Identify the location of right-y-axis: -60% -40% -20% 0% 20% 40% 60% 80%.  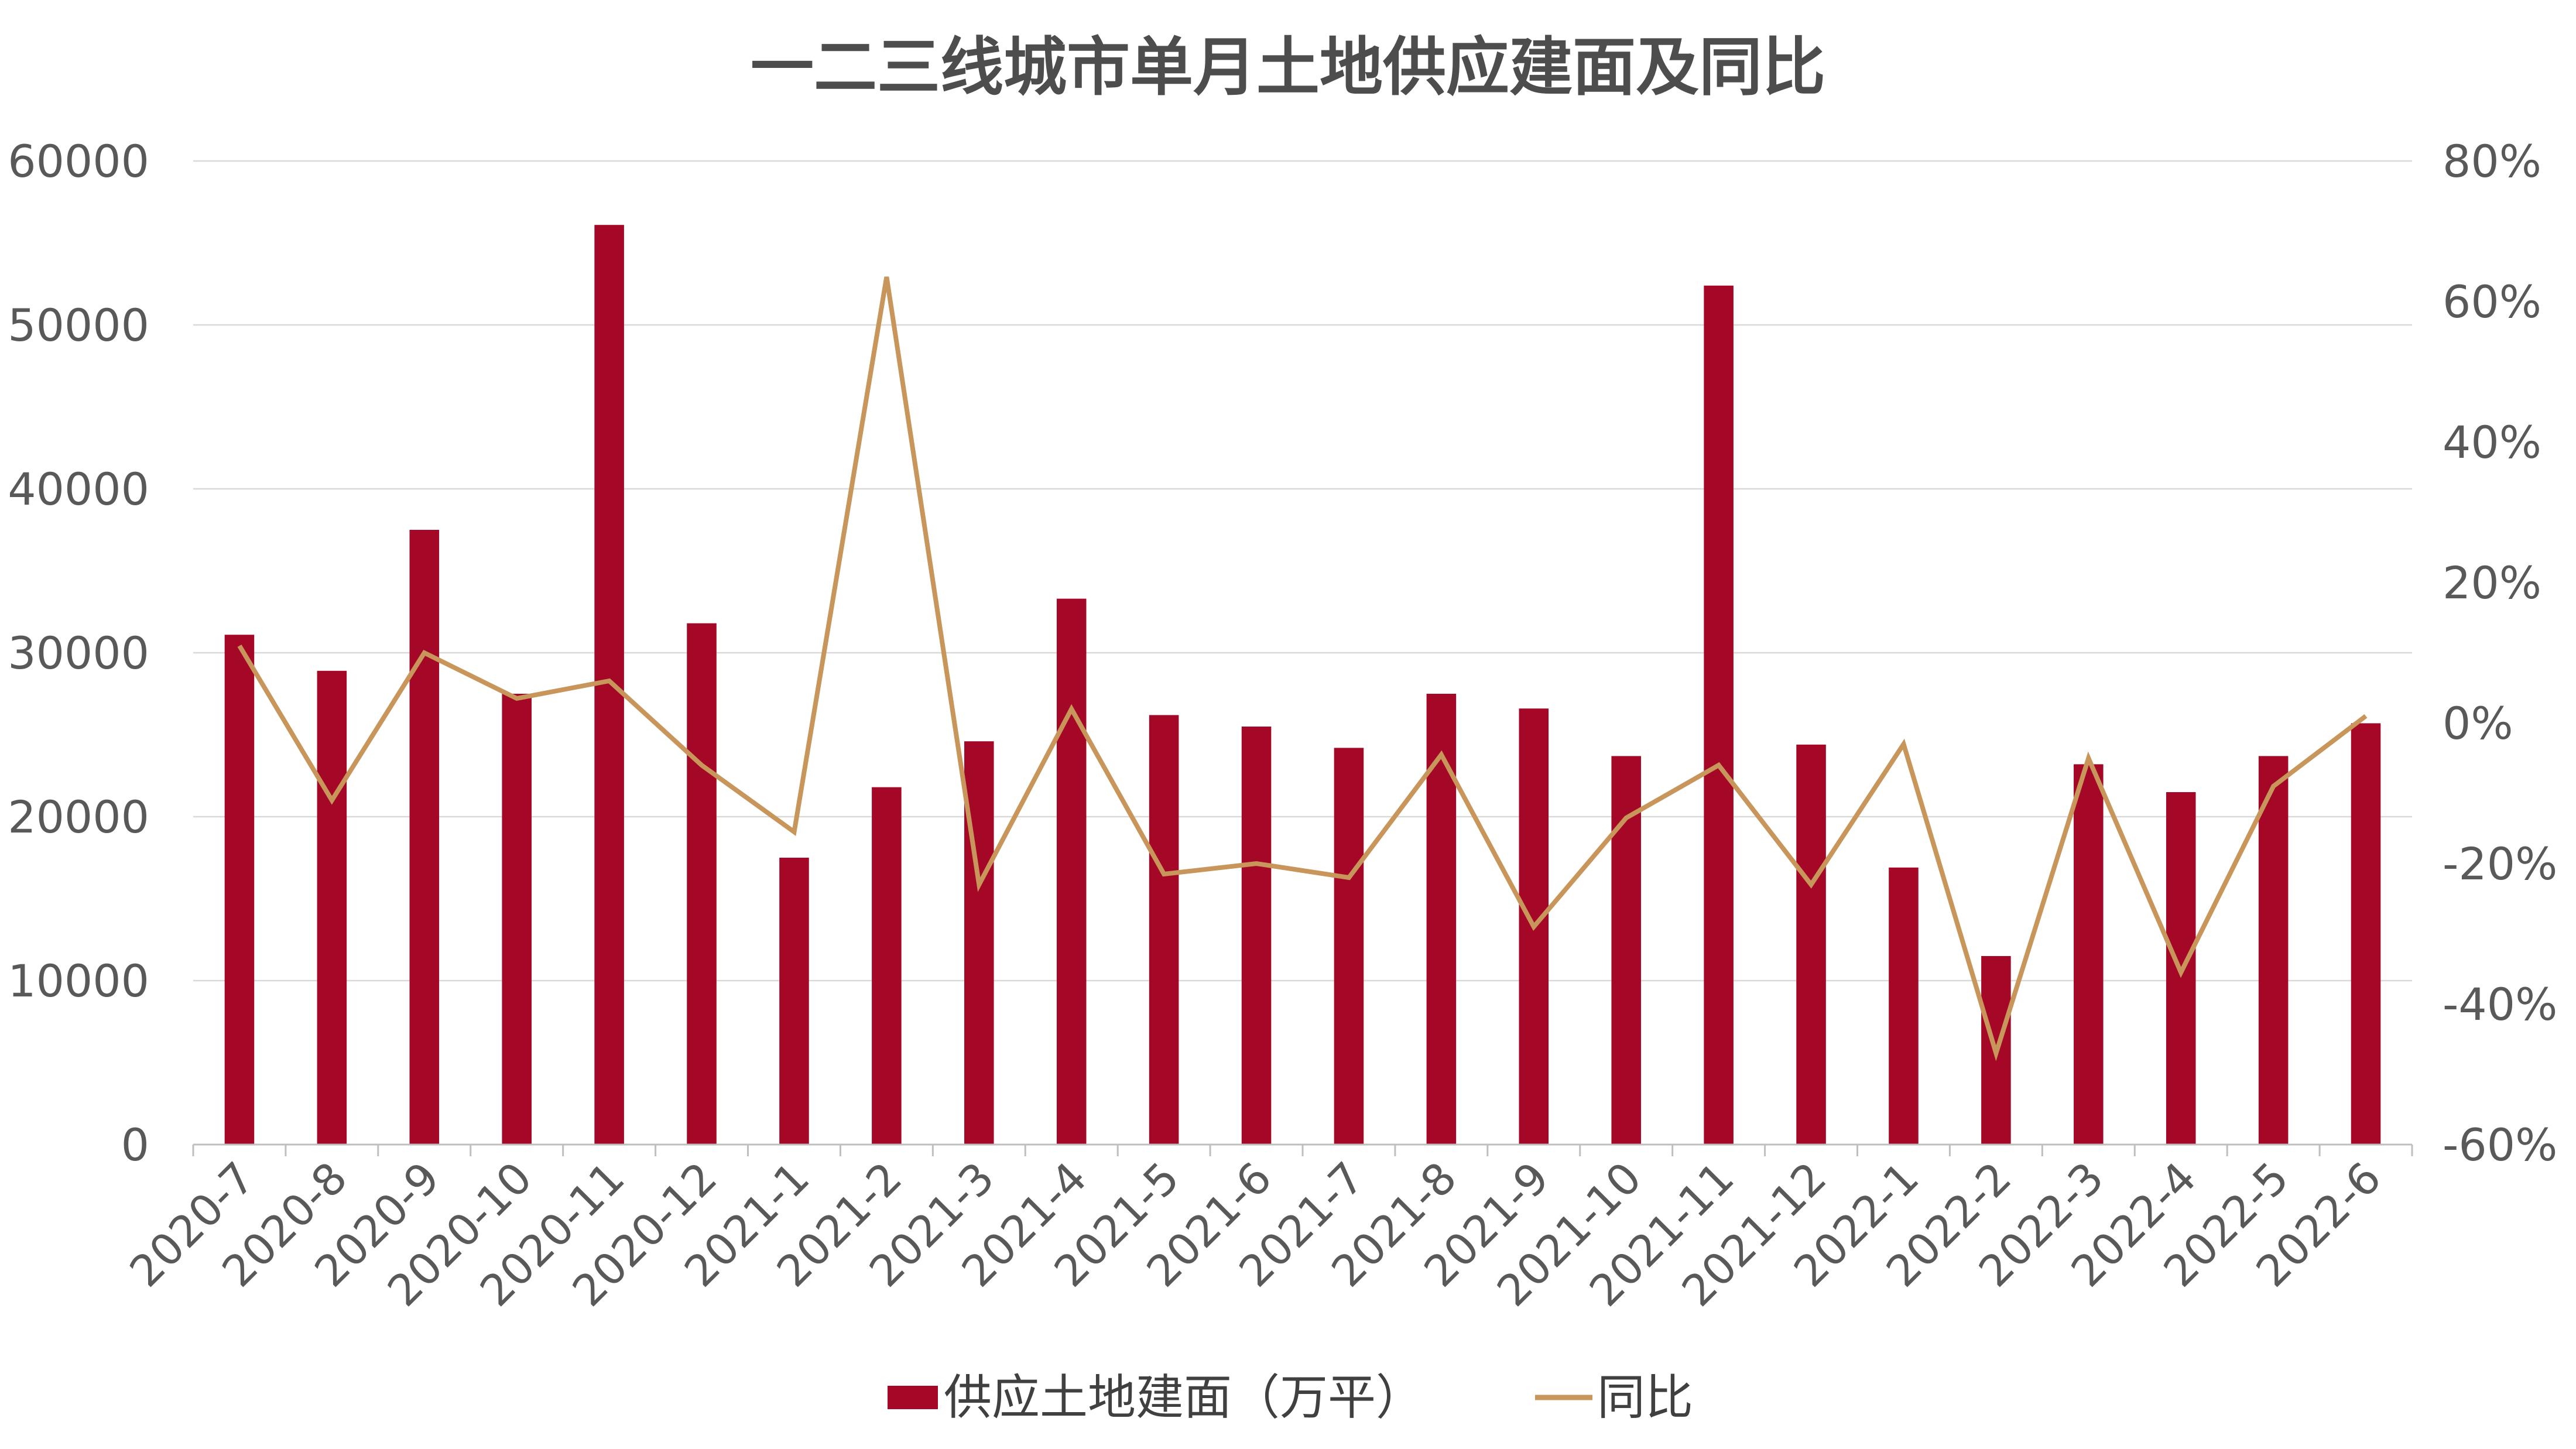
(2500, 653).